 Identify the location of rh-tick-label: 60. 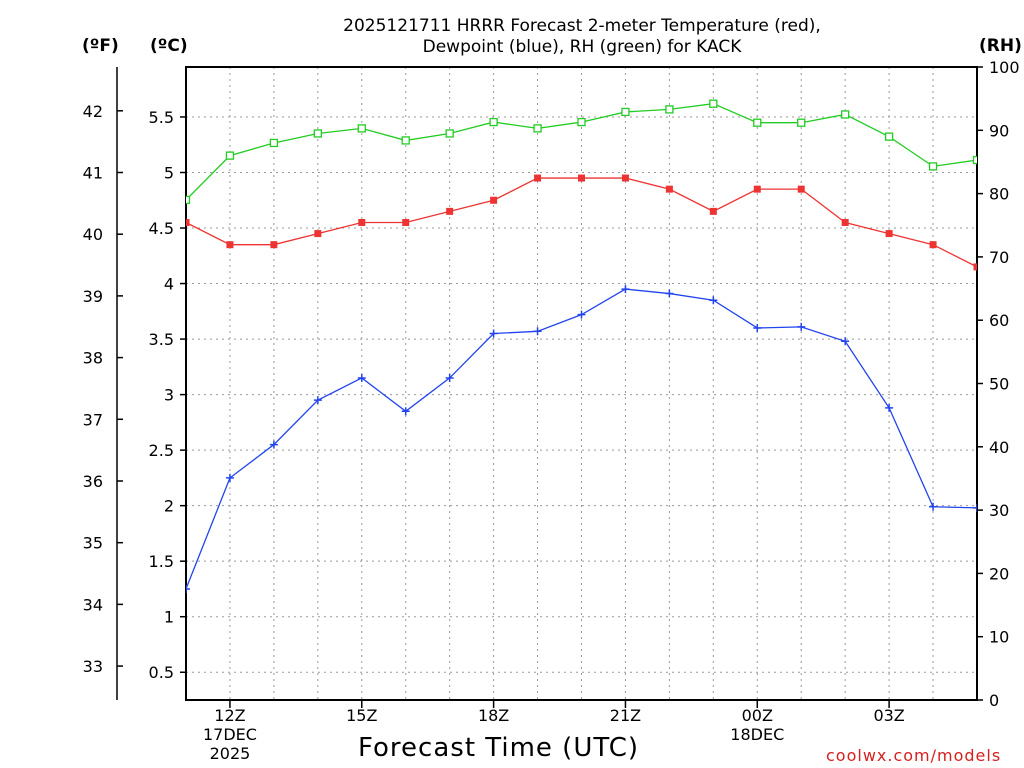
(999, 320).